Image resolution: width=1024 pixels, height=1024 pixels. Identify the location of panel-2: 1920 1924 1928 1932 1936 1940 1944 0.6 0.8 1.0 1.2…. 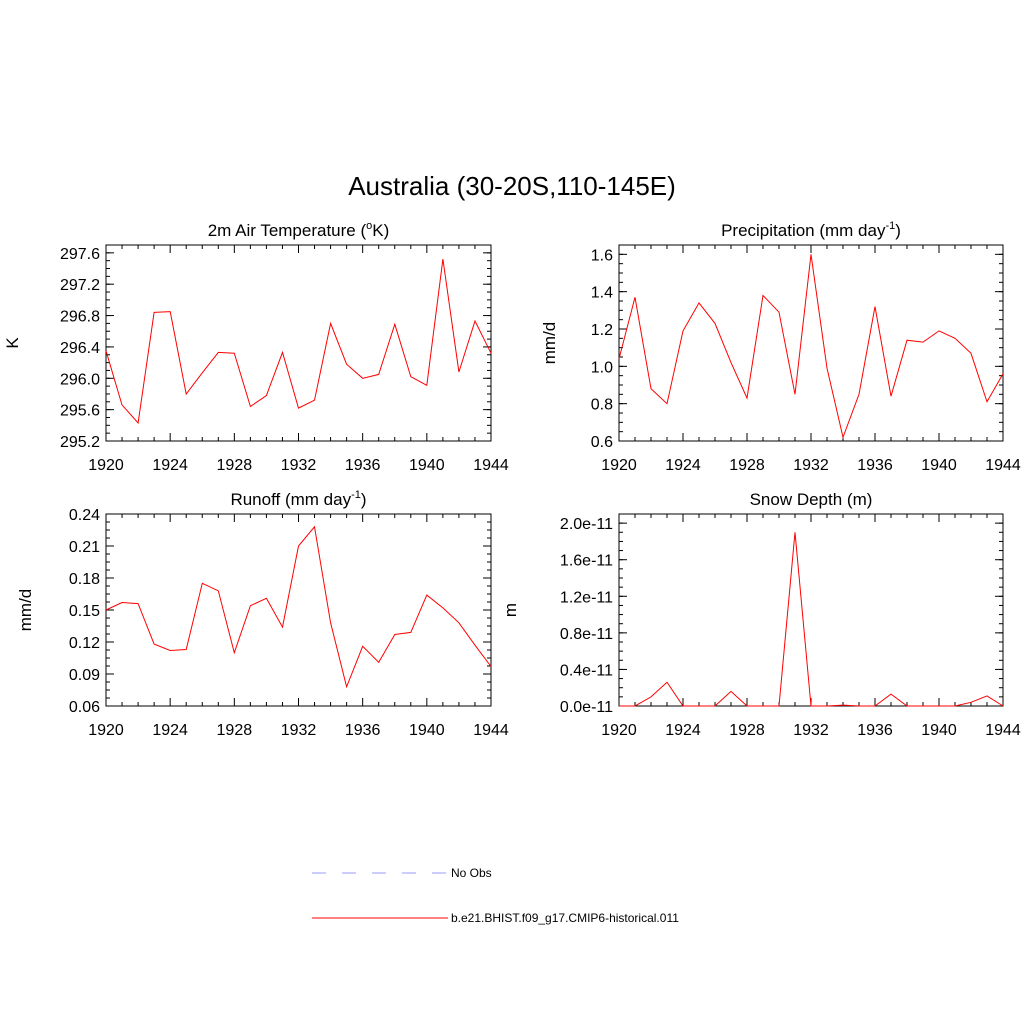
(780, 347).